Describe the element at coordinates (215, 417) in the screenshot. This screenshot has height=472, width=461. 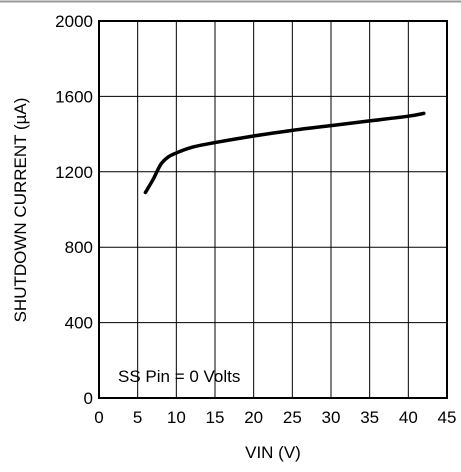
I see `x-tick-label: 15` at that location.